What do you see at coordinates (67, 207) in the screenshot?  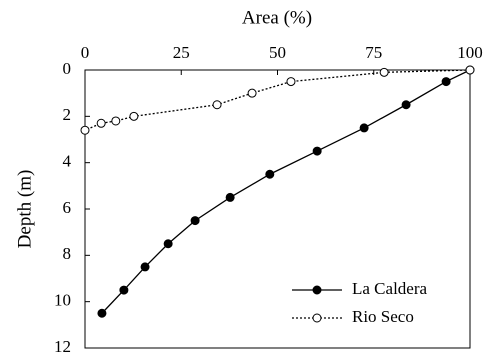 I see `y-tick-label: 6` at bounding box center [67, 207].